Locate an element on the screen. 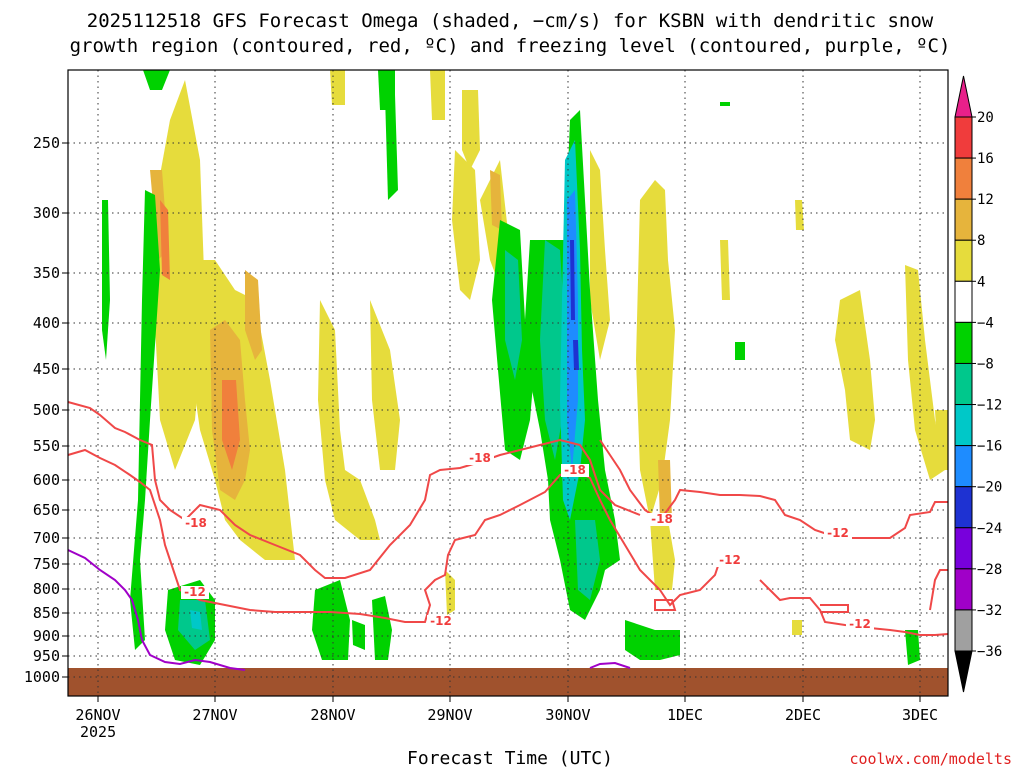 The width and height of the screenshot is (1024, 768). colorbar-label: −4 is located at coordinates (985, 323).